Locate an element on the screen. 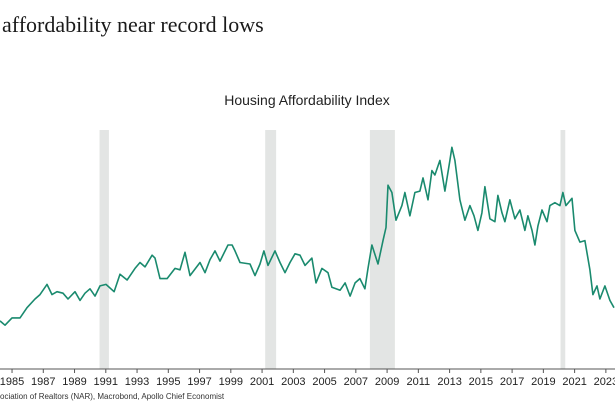 The image size is (615, 410). x-tick-label: 1991 is located at coordinates (106, 382).